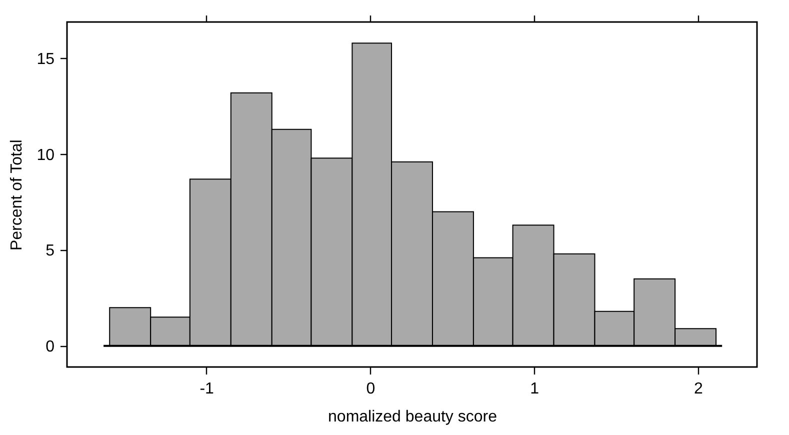 The image size is (789, 435). Describe the element at coordinates (207, 389) in the screenshot. I see `x-tick-label: -1` at that location.